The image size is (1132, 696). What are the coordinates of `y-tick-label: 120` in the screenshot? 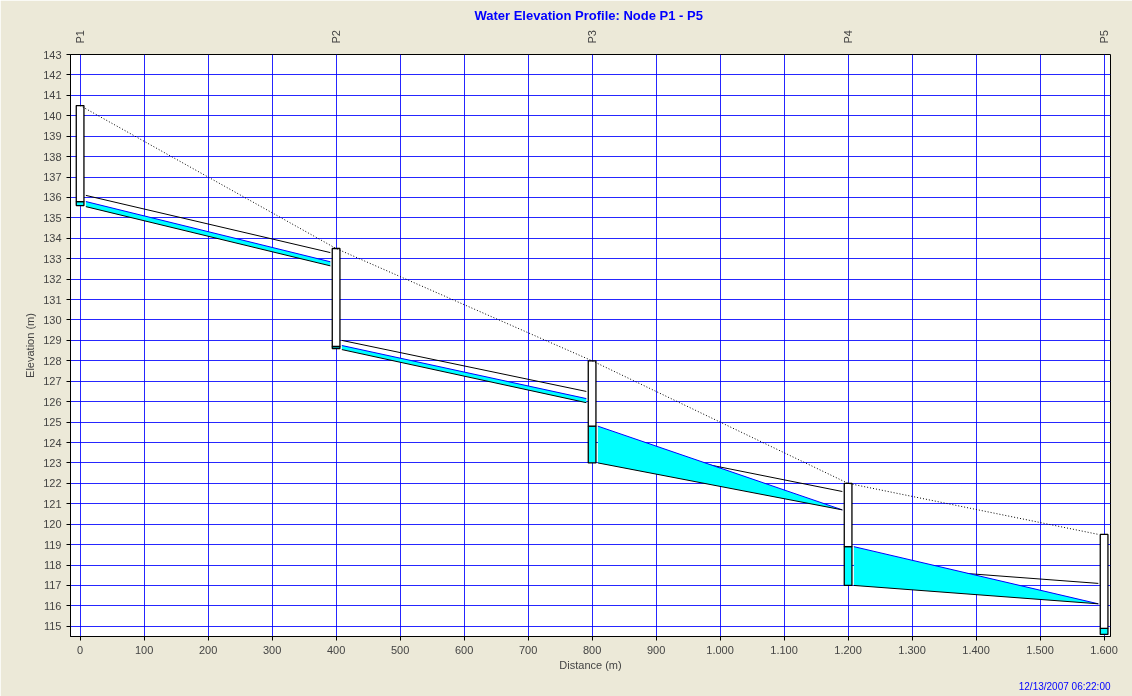 It's located at (52, 524).